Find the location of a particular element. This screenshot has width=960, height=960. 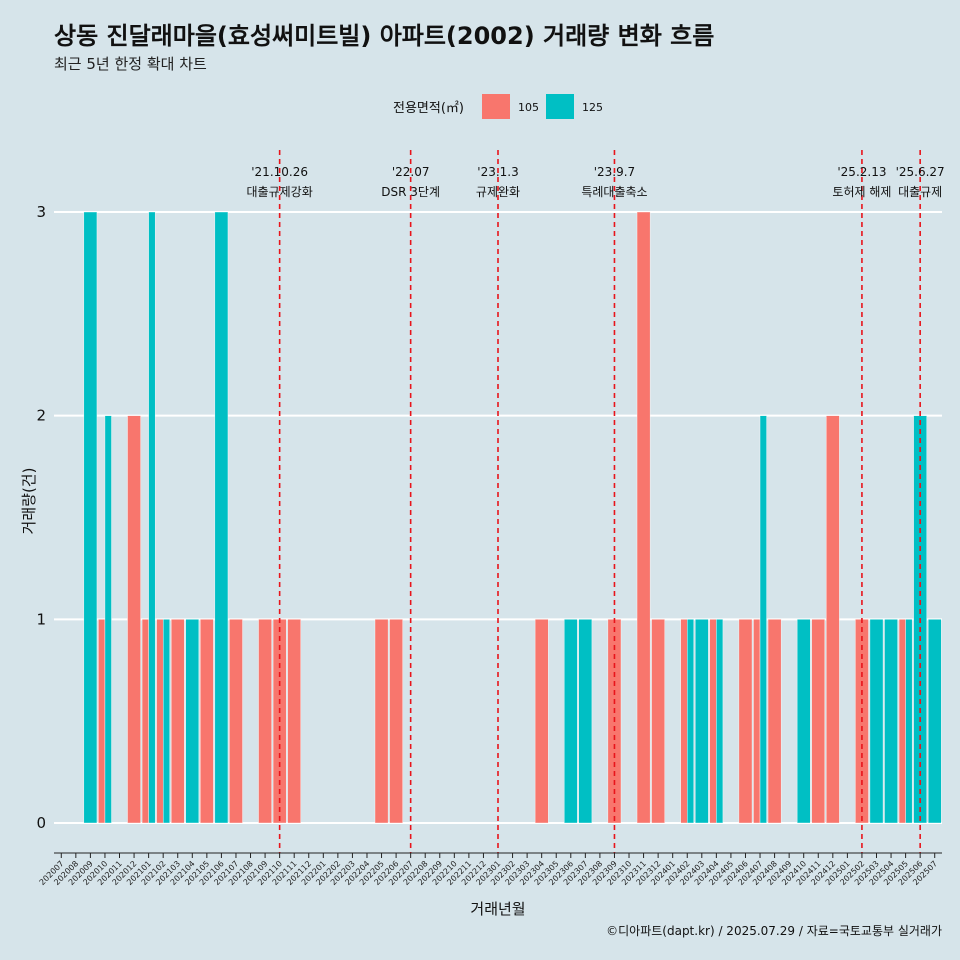

event-label: 대출규제강화 is located at coordinates (280, 192).